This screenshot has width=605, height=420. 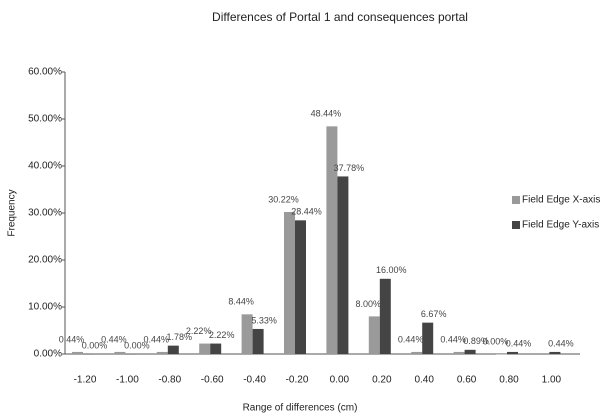 What do you see at coordinates (48, 354) in the screenshot?
I see `y-tick-label: 0.00%` at bounding box center [48, 354].